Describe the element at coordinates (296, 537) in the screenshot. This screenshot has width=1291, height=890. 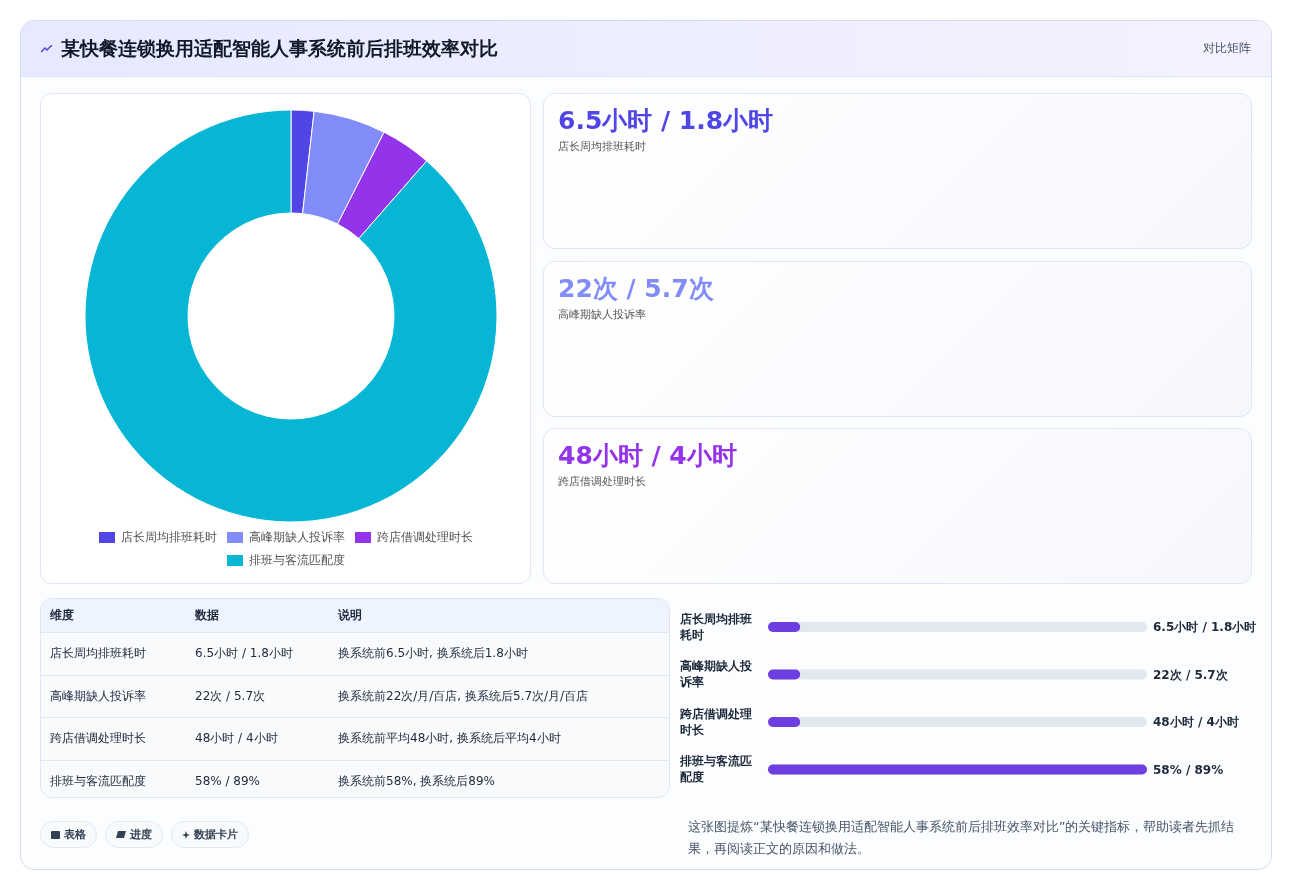
I see `legend-label: 高峰期缺人投诉率` at that location.